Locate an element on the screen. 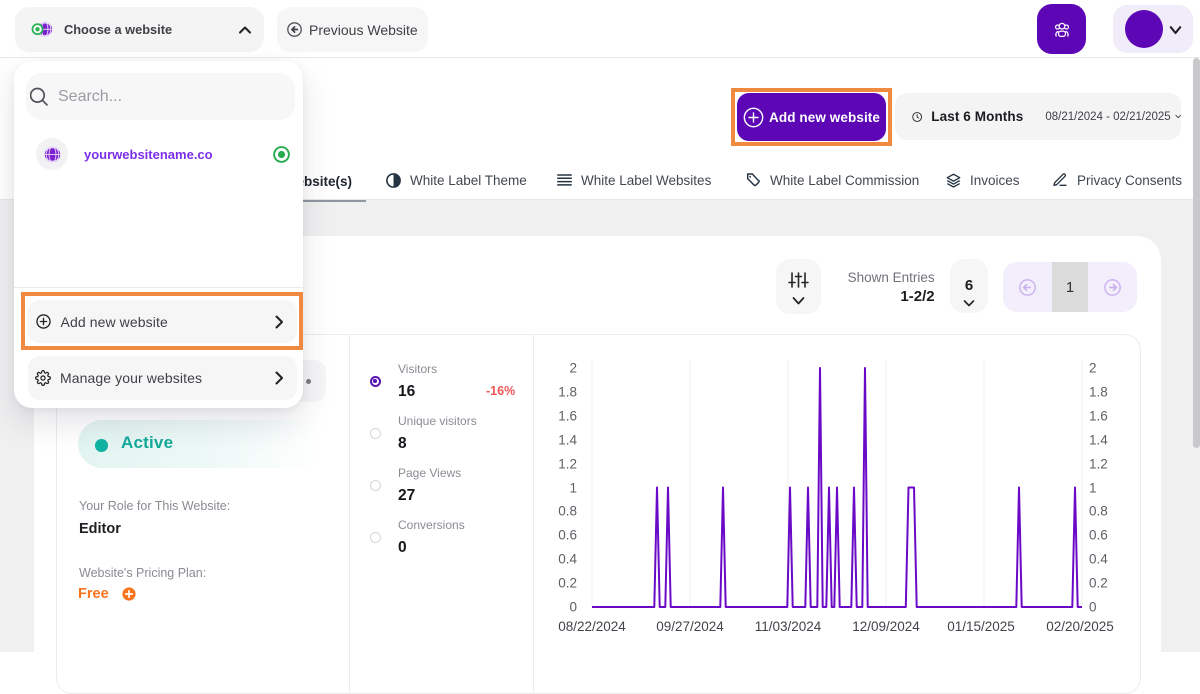 The width and height of the screenshot is (1200, 694). svg-text: 12/09/2024 is located at coordinates (886, 626).